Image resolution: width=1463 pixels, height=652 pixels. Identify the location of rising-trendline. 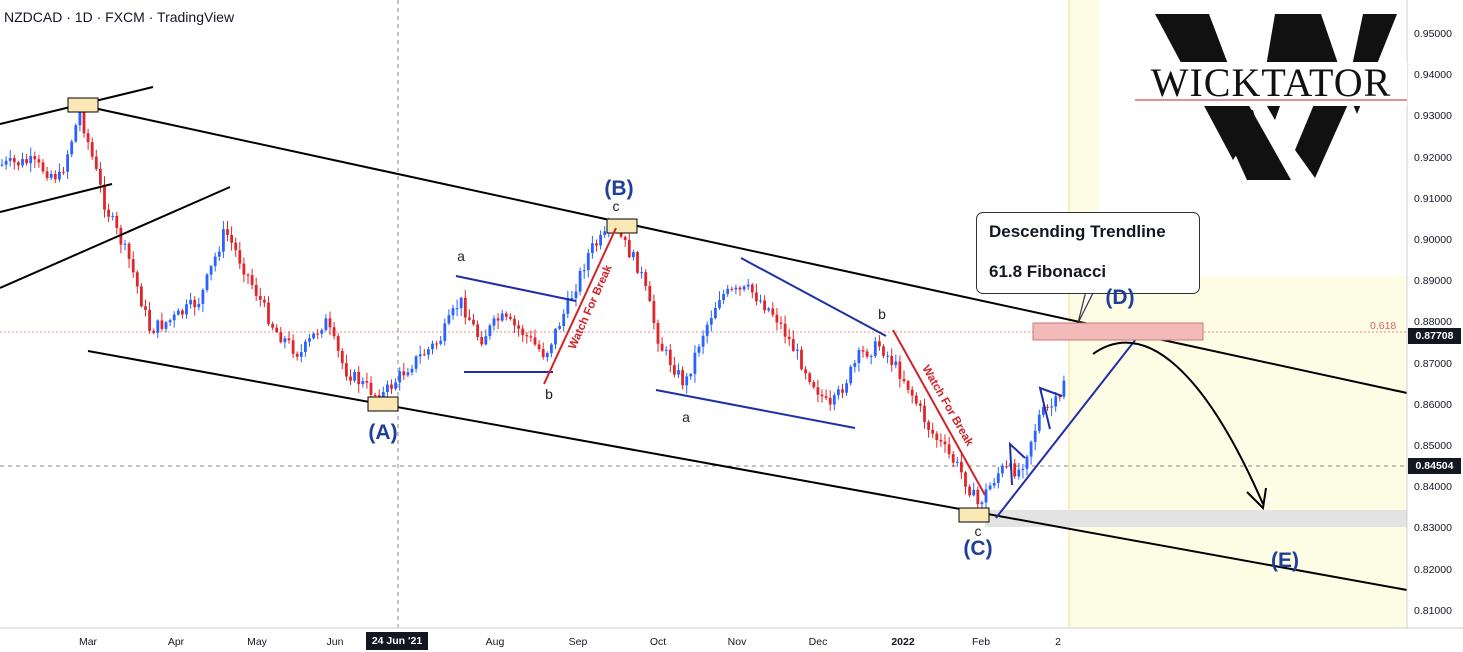
(1066, 428).